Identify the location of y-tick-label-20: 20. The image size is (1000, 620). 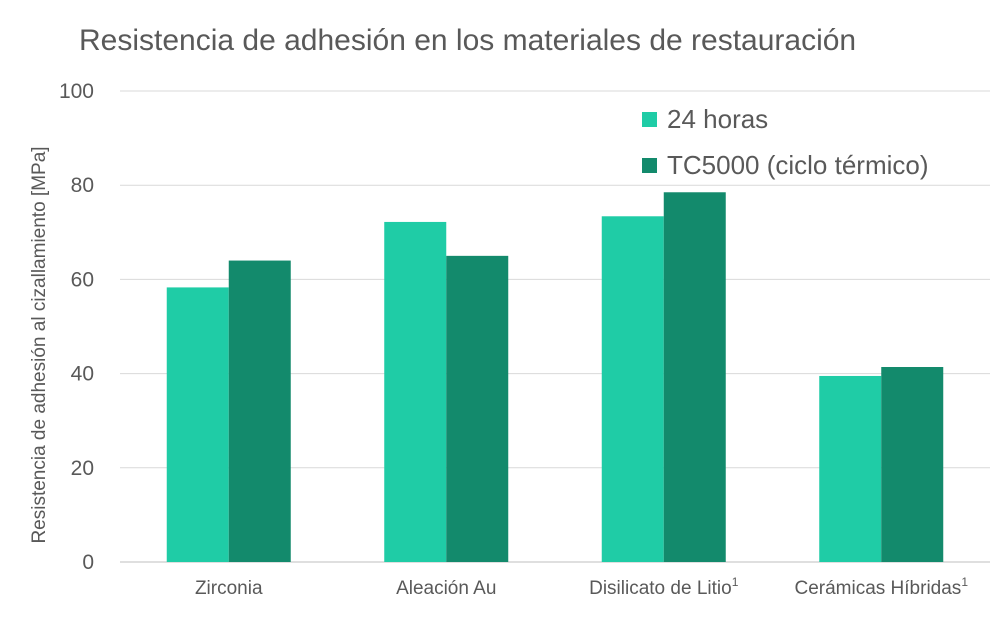
(82, 468).